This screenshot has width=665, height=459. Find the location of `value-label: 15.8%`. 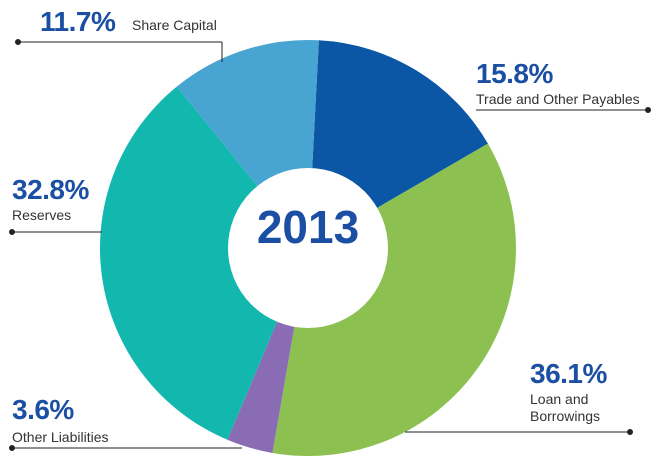

value-label: 15.8% is located at coordinates (514, 73).